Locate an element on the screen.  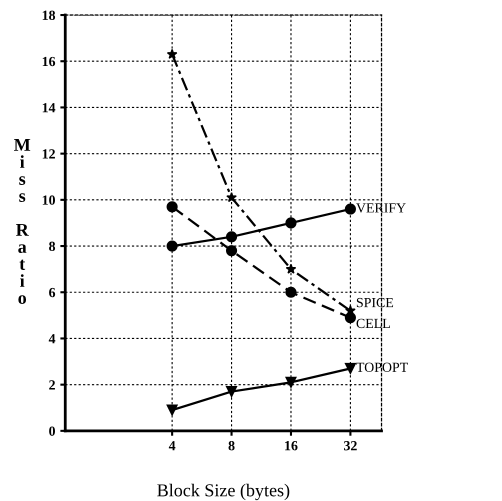
series-label: TOPOPT is located at coordinates (382, 367).